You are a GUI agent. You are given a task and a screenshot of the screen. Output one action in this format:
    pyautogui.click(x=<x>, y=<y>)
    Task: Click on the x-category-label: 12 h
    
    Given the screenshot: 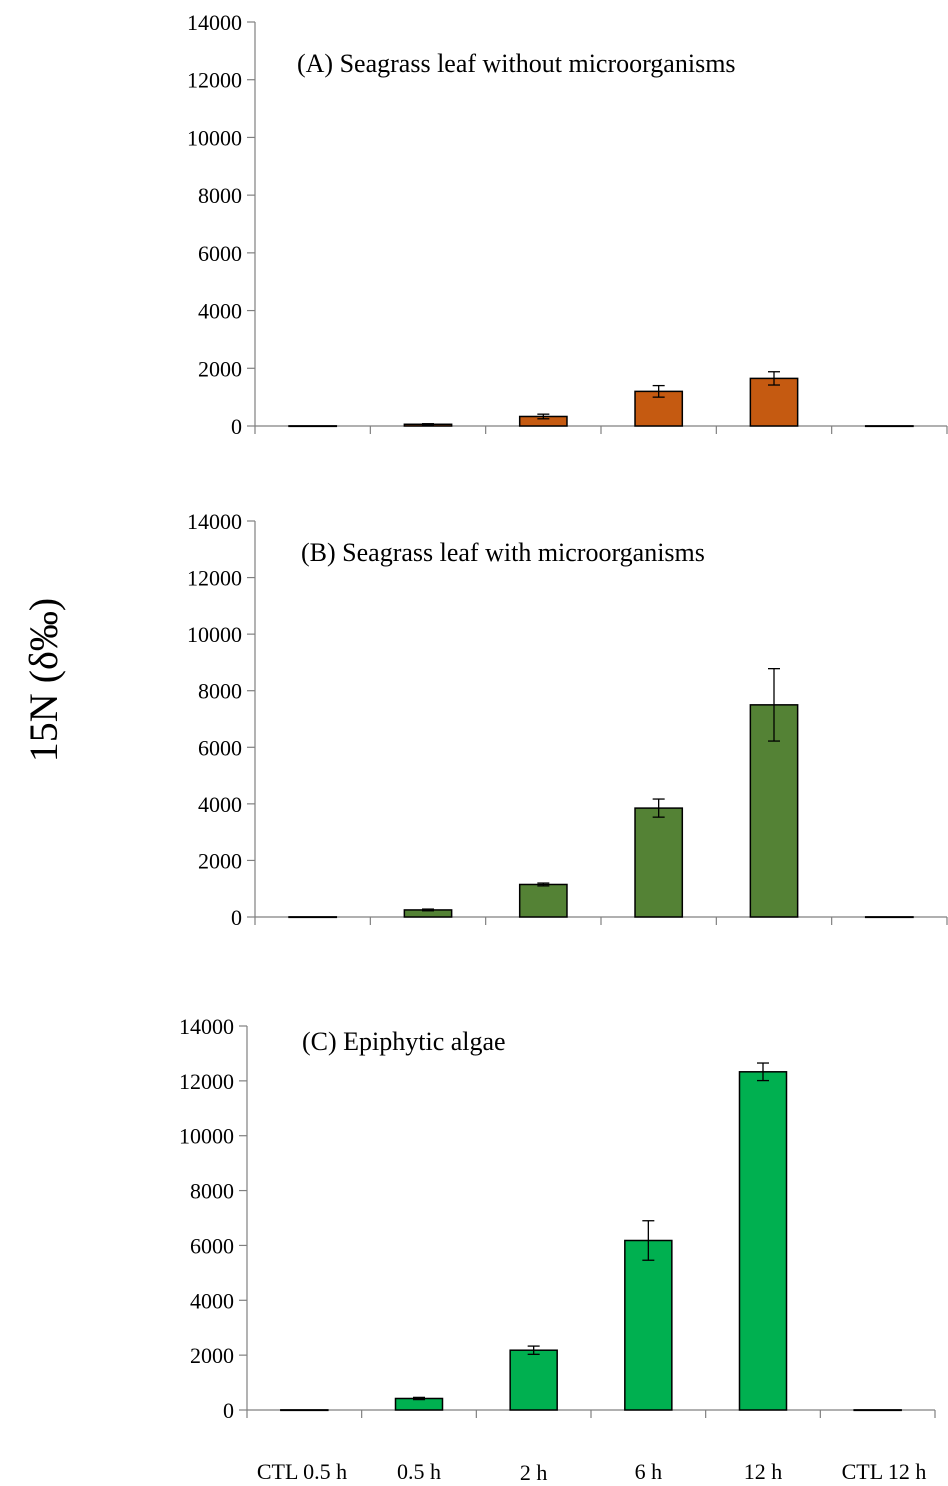 What is the action you would take?
    pyautogui.click(x=763, y=1471)
    